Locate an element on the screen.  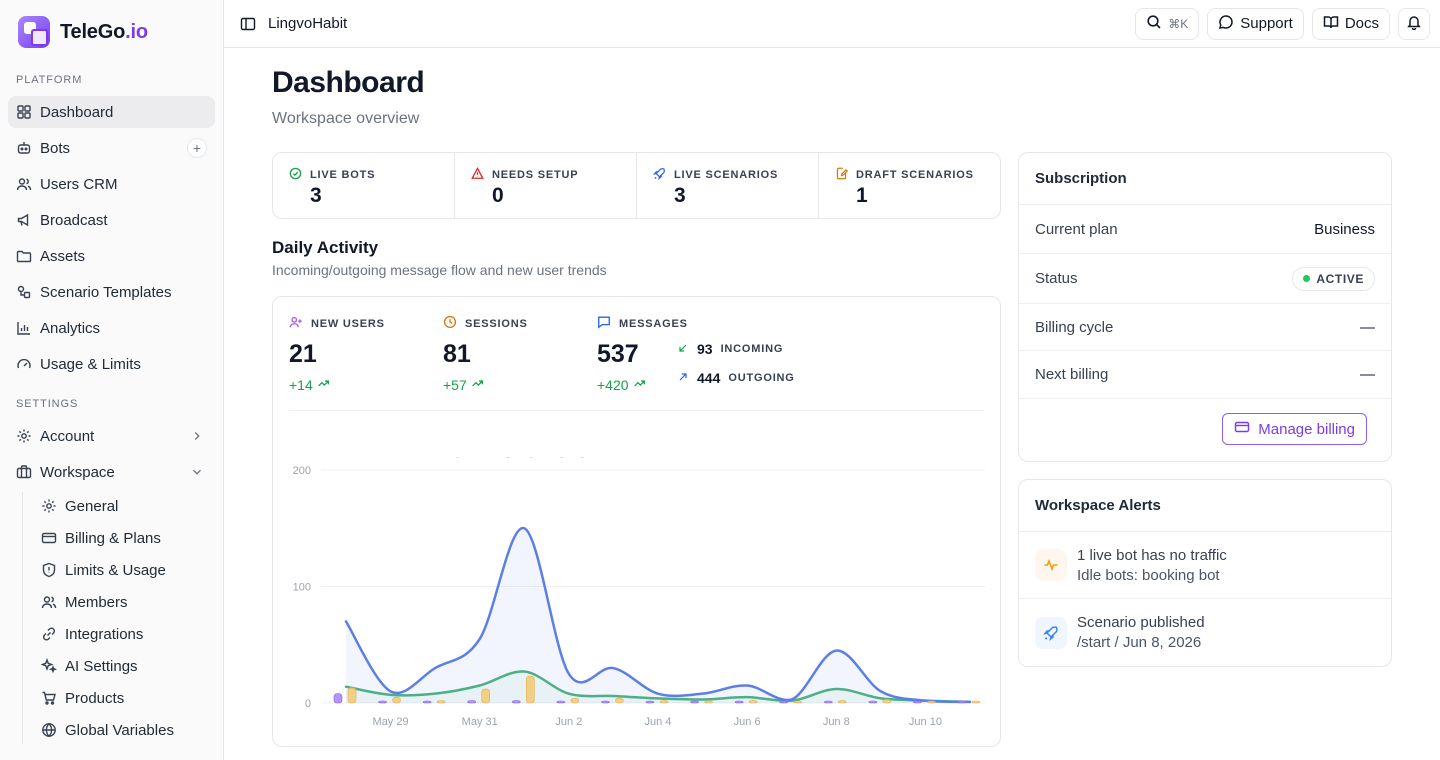
x-tick-label: Jun 10 is located at coordinates (925, 722).